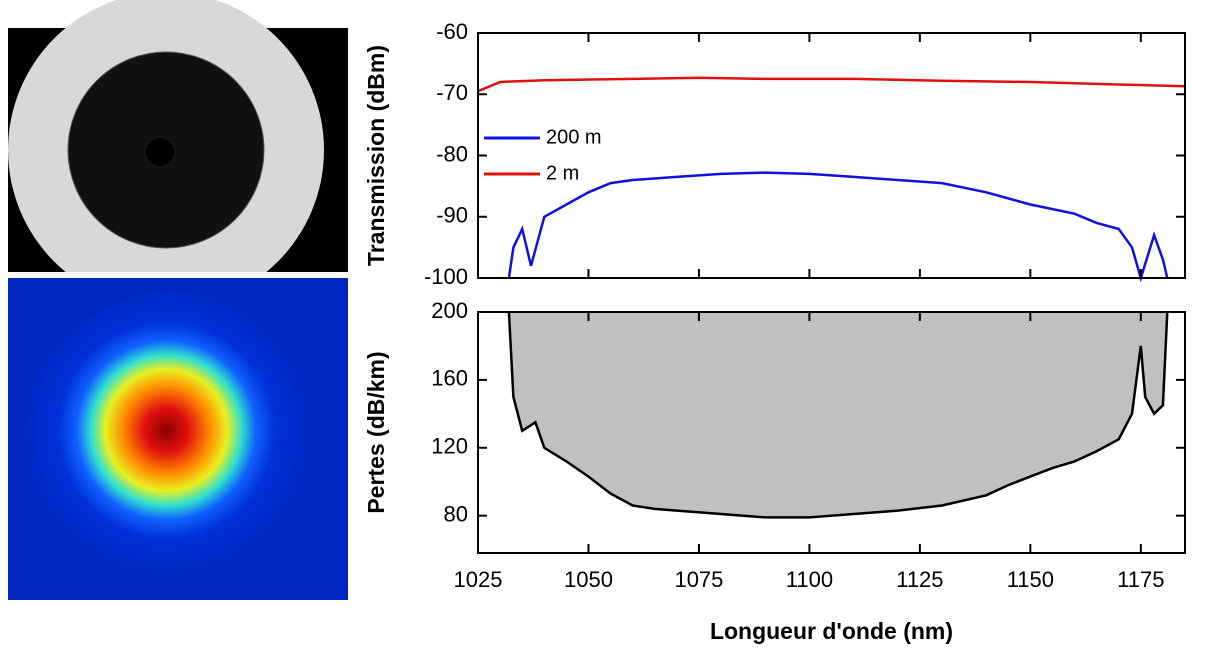 The image size is (1208, 652). Describe the element at coordinates (588, 579) in the screenshot. I see `x-tick-label: 1050` at that location.